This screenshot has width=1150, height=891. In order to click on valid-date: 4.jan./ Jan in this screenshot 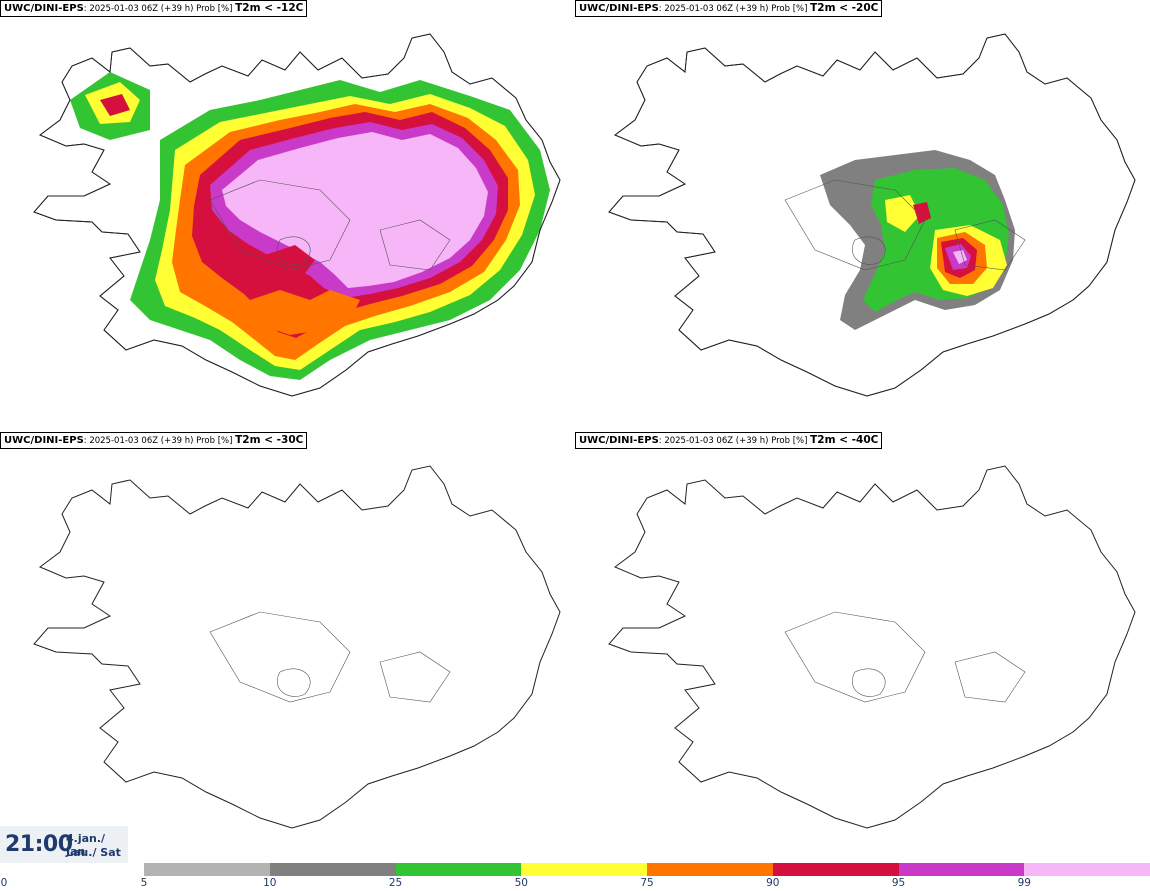, I will do `click(86, 845)`.